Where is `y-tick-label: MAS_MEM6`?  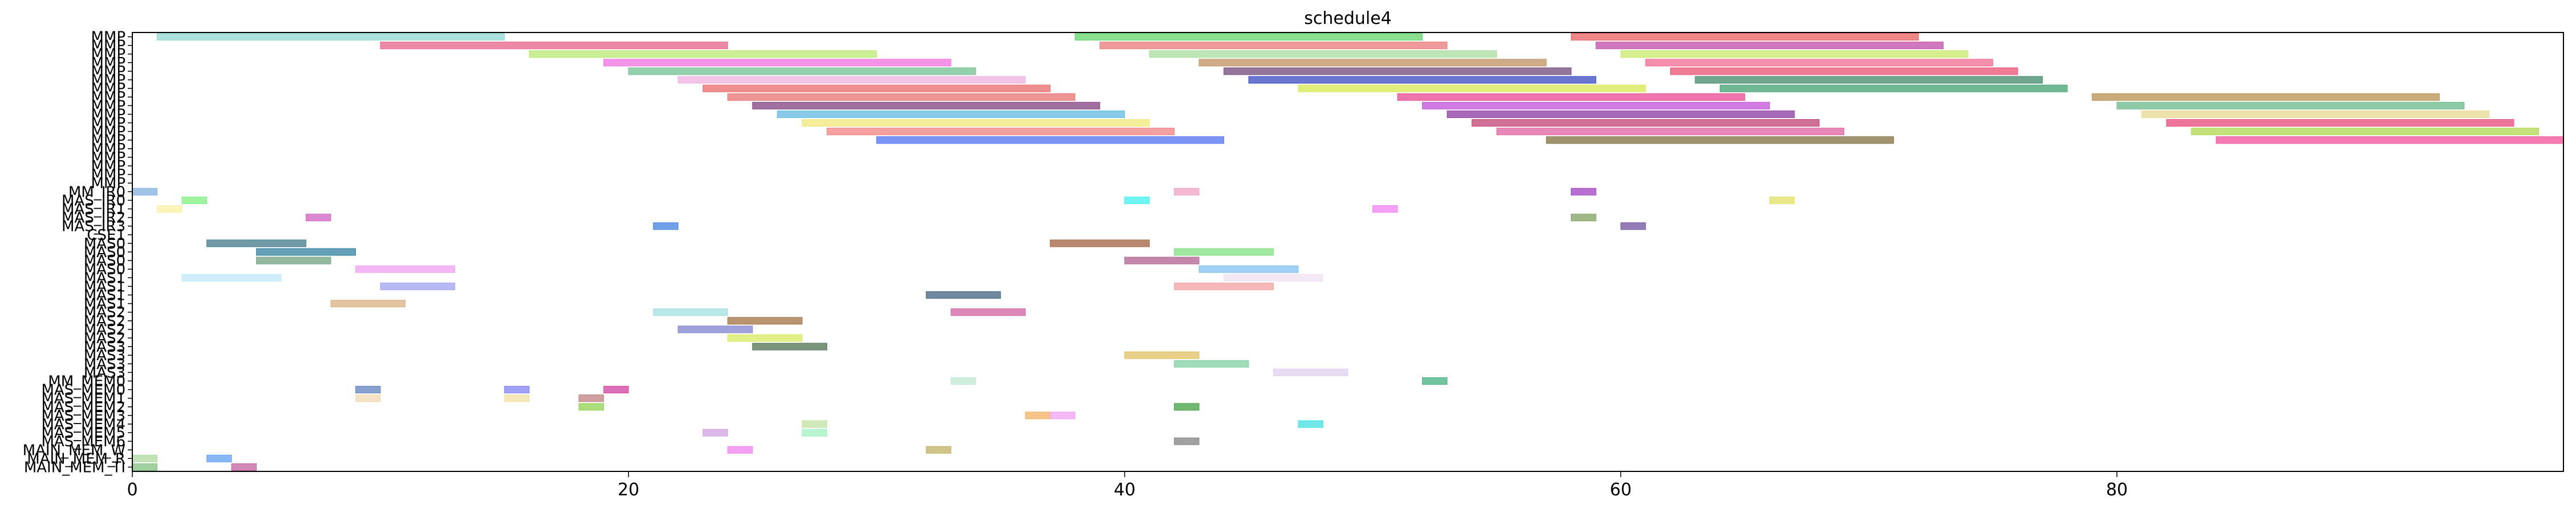
y-tick-label: MAS_MEM6 is located at coordinates (83, 441).